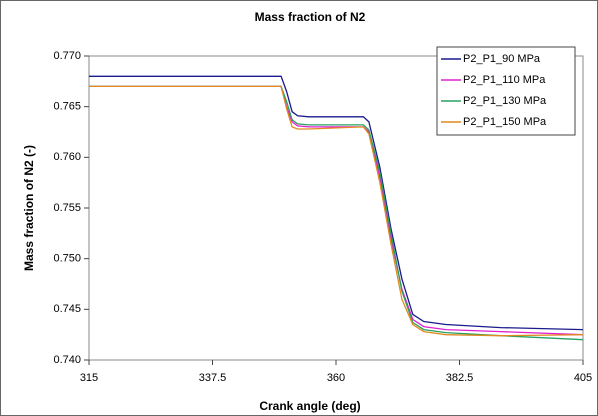  What do you see at coordinates (505, 122) in the screenshot?
I see `legend-label: P2_P1_150 MPa` at bounding box center [505, 122].